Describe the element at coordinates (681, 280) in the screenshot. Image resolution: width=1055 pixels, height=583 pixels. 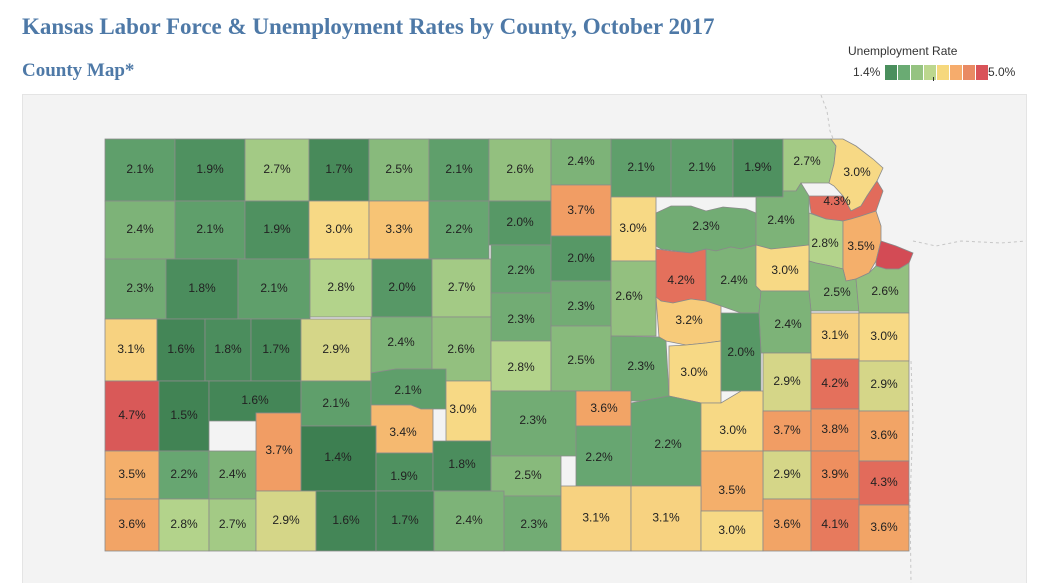
I see `county-rate-label: 4.2%` at that location.